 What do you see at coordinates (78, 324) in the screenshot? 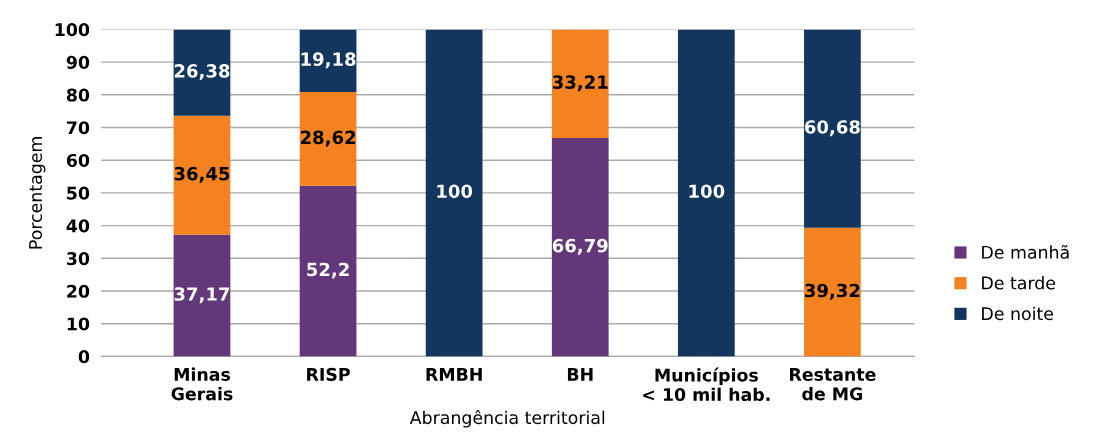
I see `y-tick-label: 10` at bounding box center [78, 324].